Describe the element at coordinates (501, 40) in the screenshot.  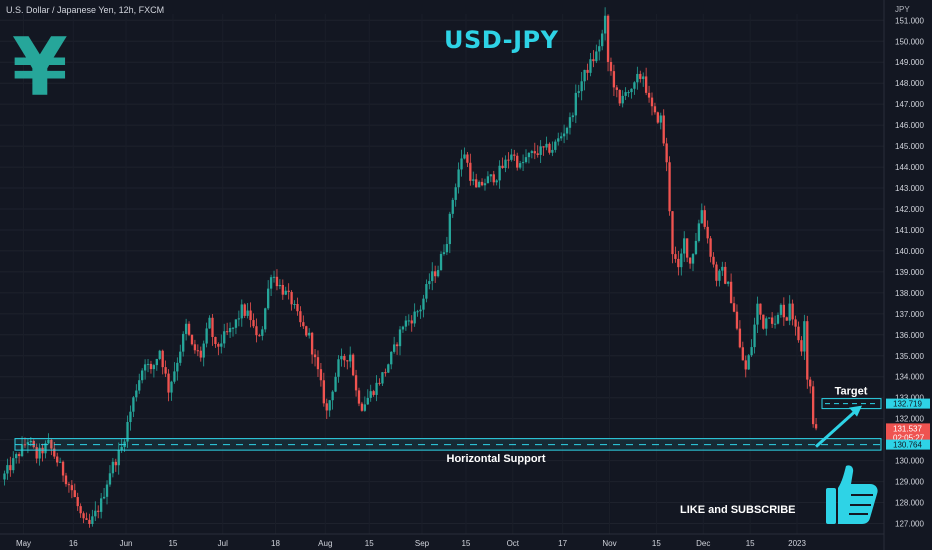
I see `chart-title: USD-JPY` at that location.